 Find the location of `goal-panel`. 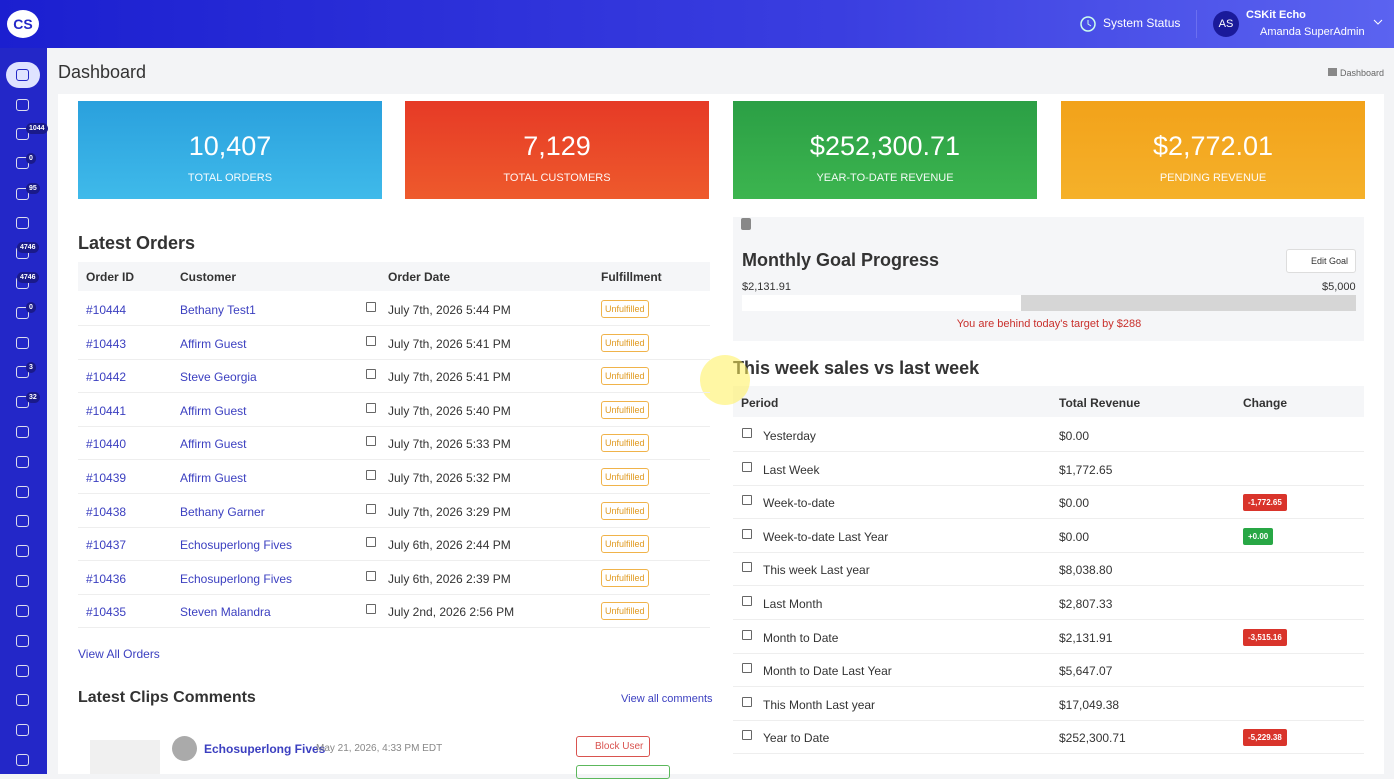

goal-panel is located at coordinates (1048, 279).